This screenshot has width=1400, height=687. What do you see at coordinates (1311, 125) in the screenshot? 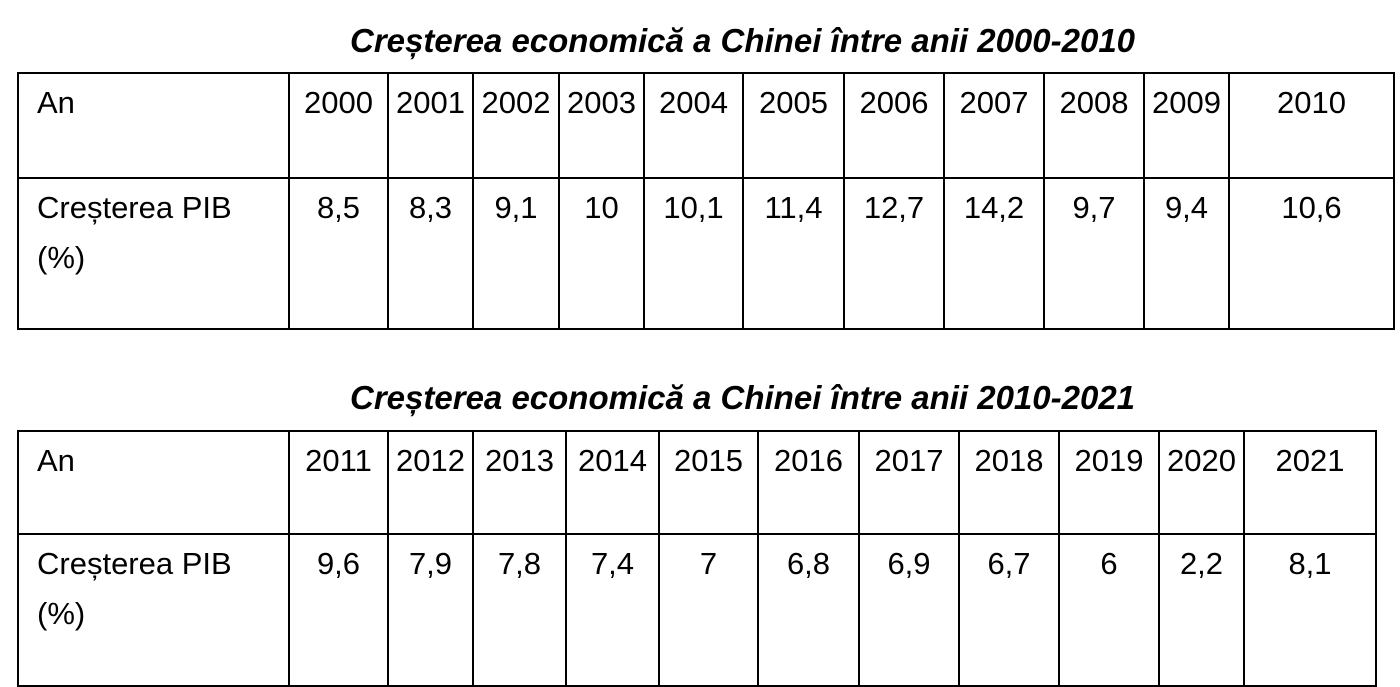
I see `year-cell: 2010` at bounding box center [1311, 125].